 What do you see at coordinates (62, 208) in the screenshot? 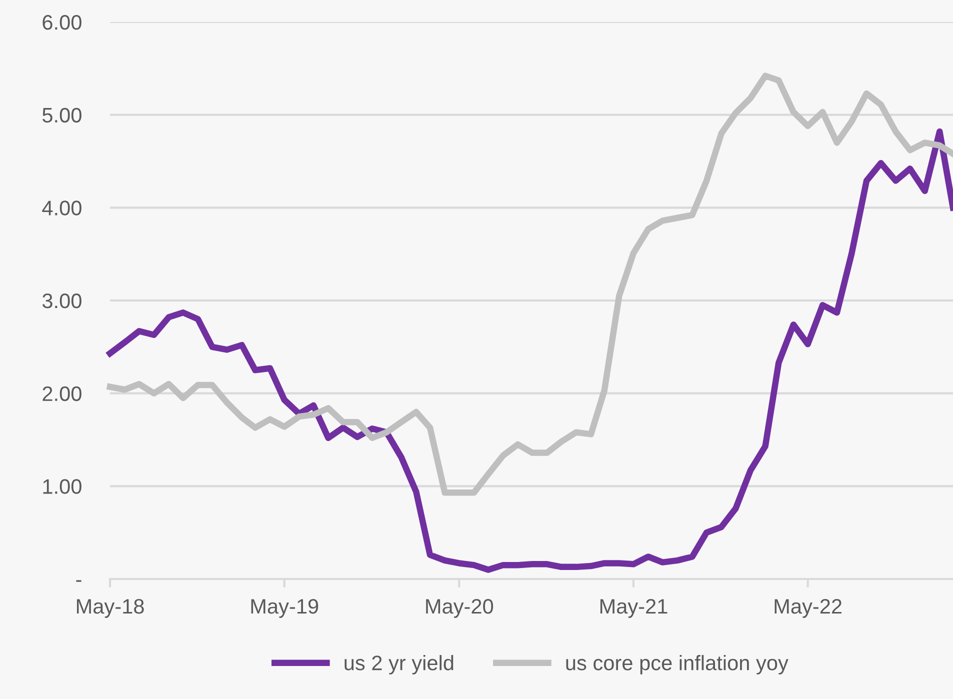
I see `y-tick-label: 4.00` at bounding box center [62, 208].